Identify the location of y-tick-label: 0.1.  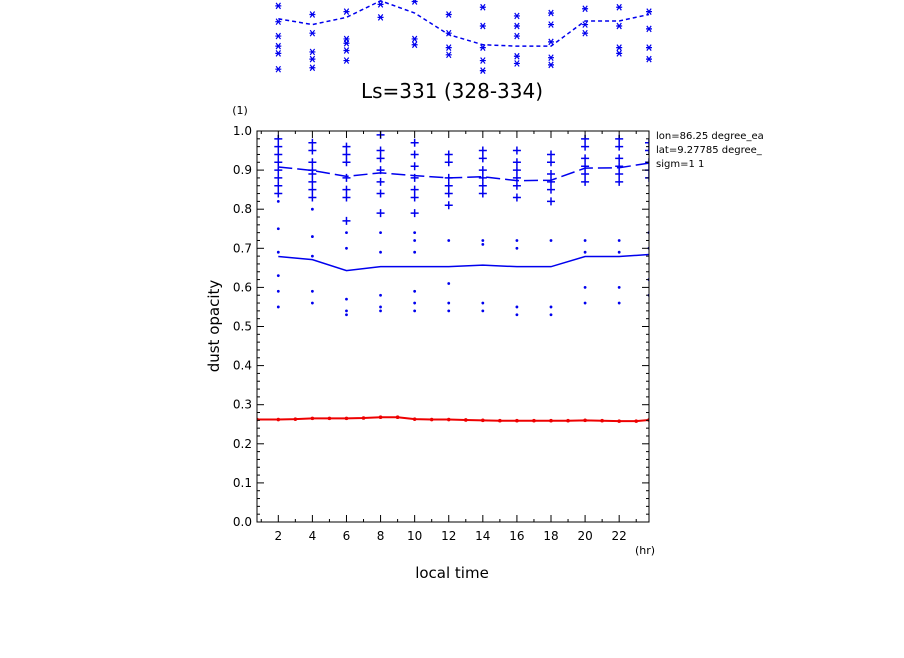
(242, 483).